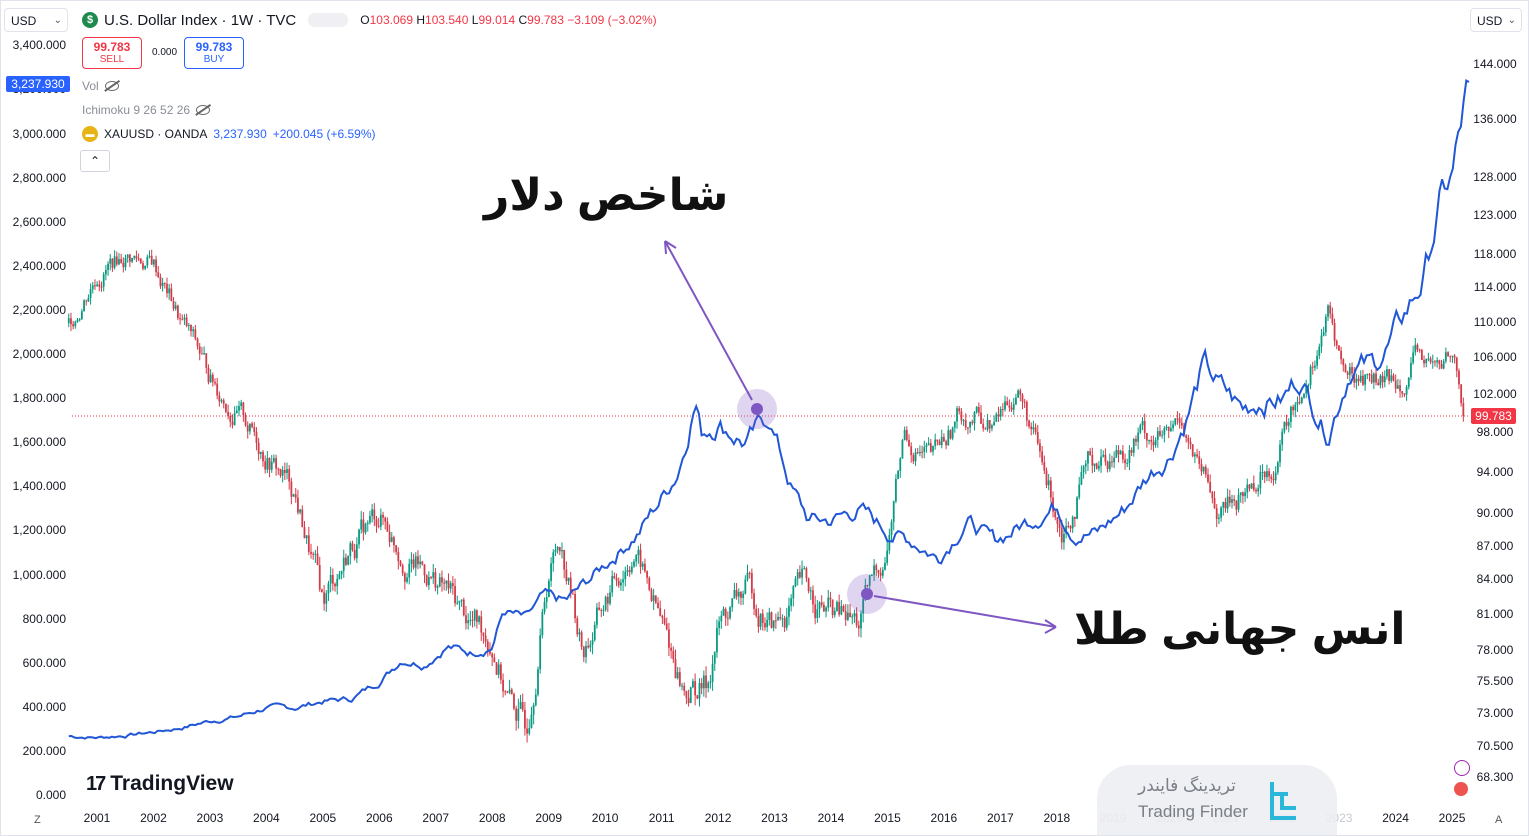  I want to click on left-axis-tick: 200.000, so click(44, 750).